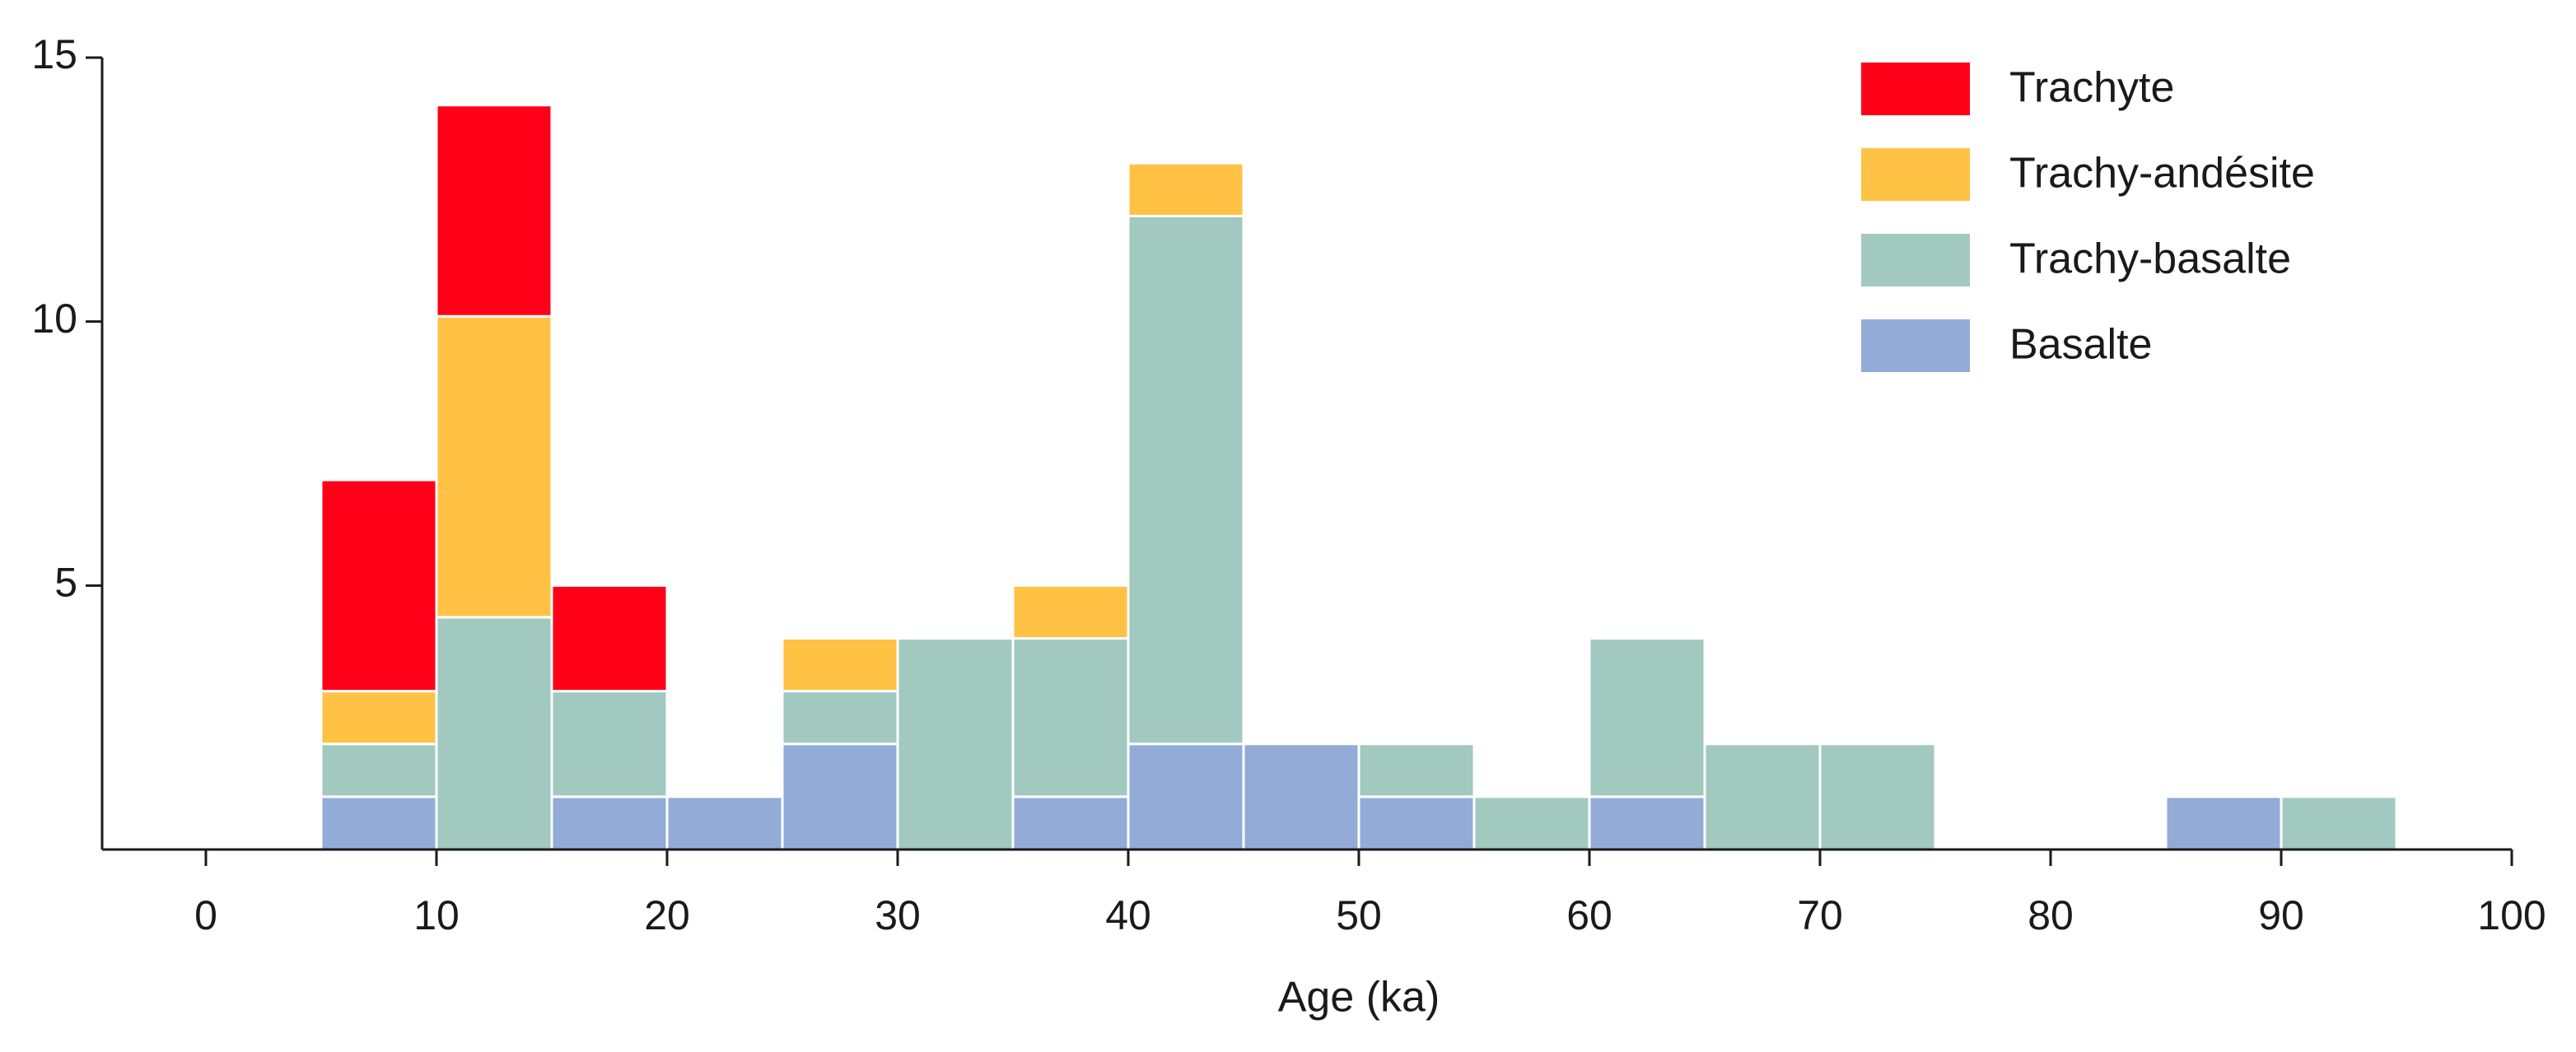  What do you see at coordinates (65, 583) in the screenshot?
I see `y-tick-label: 5` at bounding box center [65, 583].